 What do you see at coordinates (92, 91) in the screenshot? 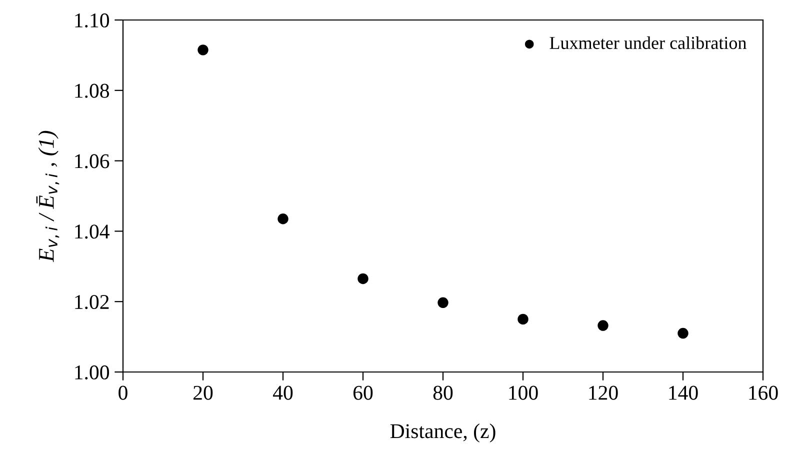
I see `y-tick-label: 1.08` at bounding box center [92, 91].